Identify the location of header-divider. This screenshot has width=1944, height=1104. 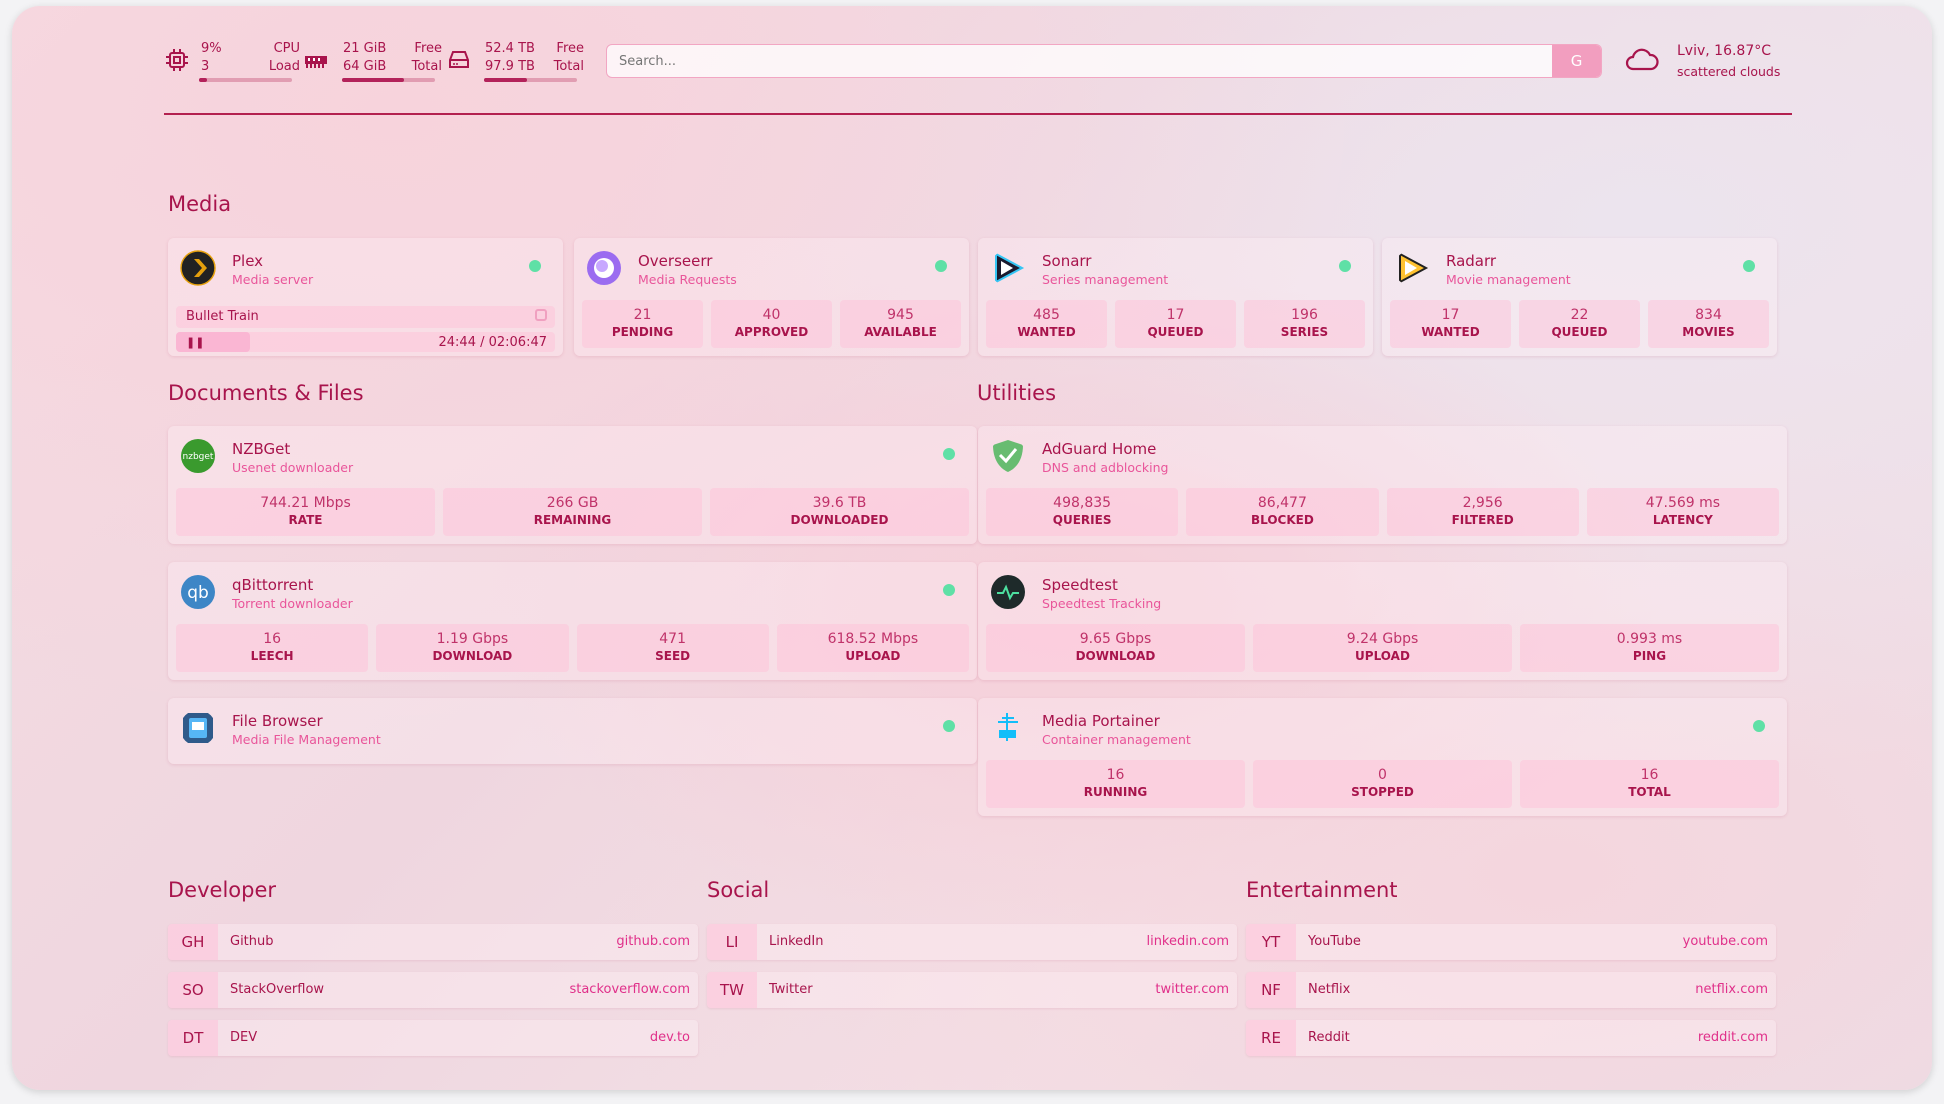
(978, 114).